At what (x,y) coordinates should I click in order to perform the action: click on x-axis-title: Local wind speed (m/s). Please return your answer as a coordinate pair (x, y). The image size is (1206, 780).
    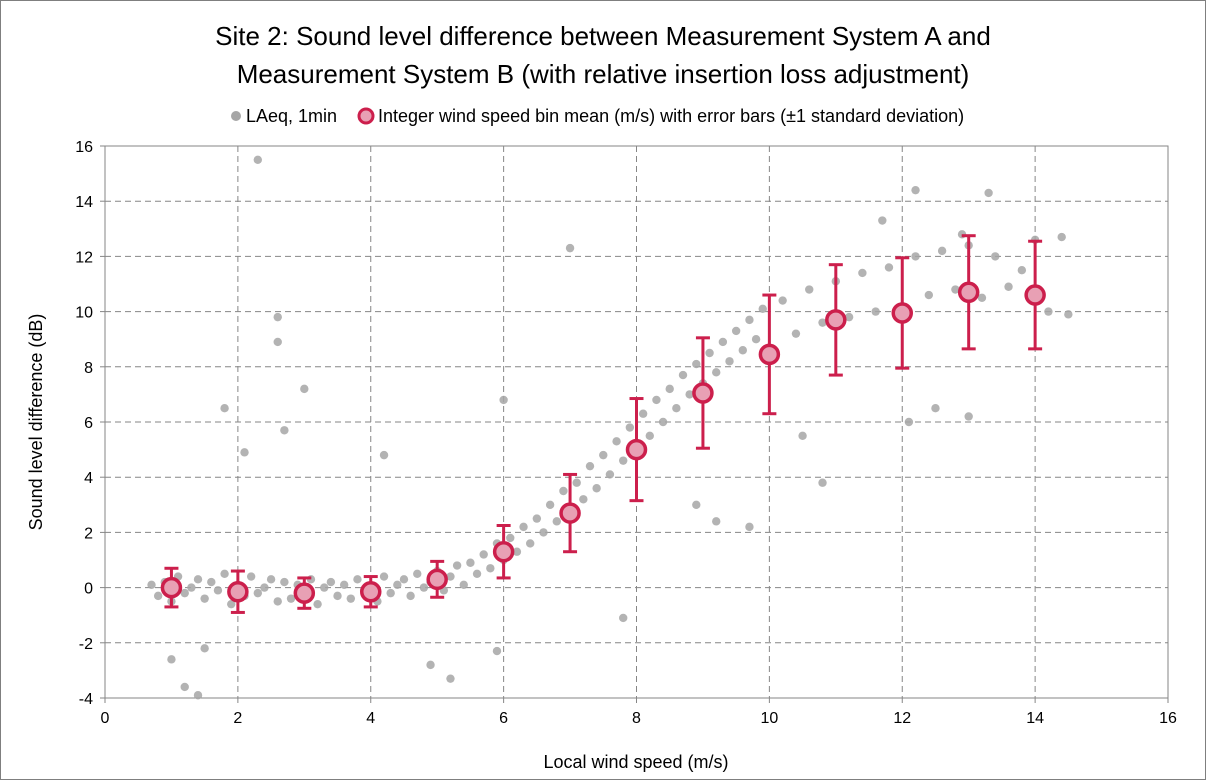
    Looking at the image, I should click on (635, 762).